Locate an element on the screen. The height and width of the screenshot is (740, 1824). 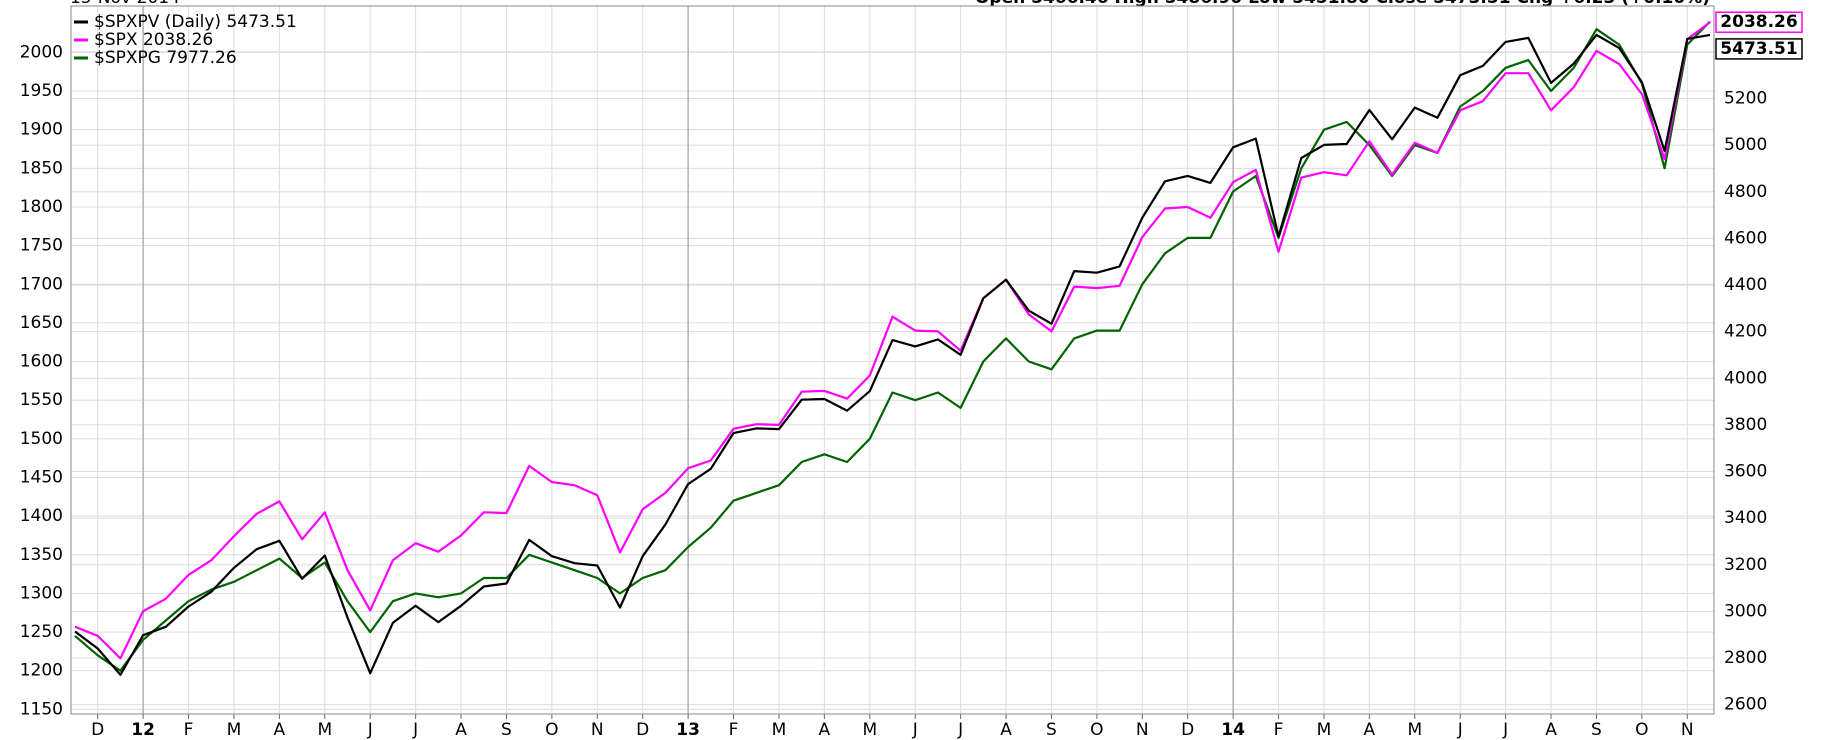
end-label: 5473.51 is located at coordinates (1758, 49).